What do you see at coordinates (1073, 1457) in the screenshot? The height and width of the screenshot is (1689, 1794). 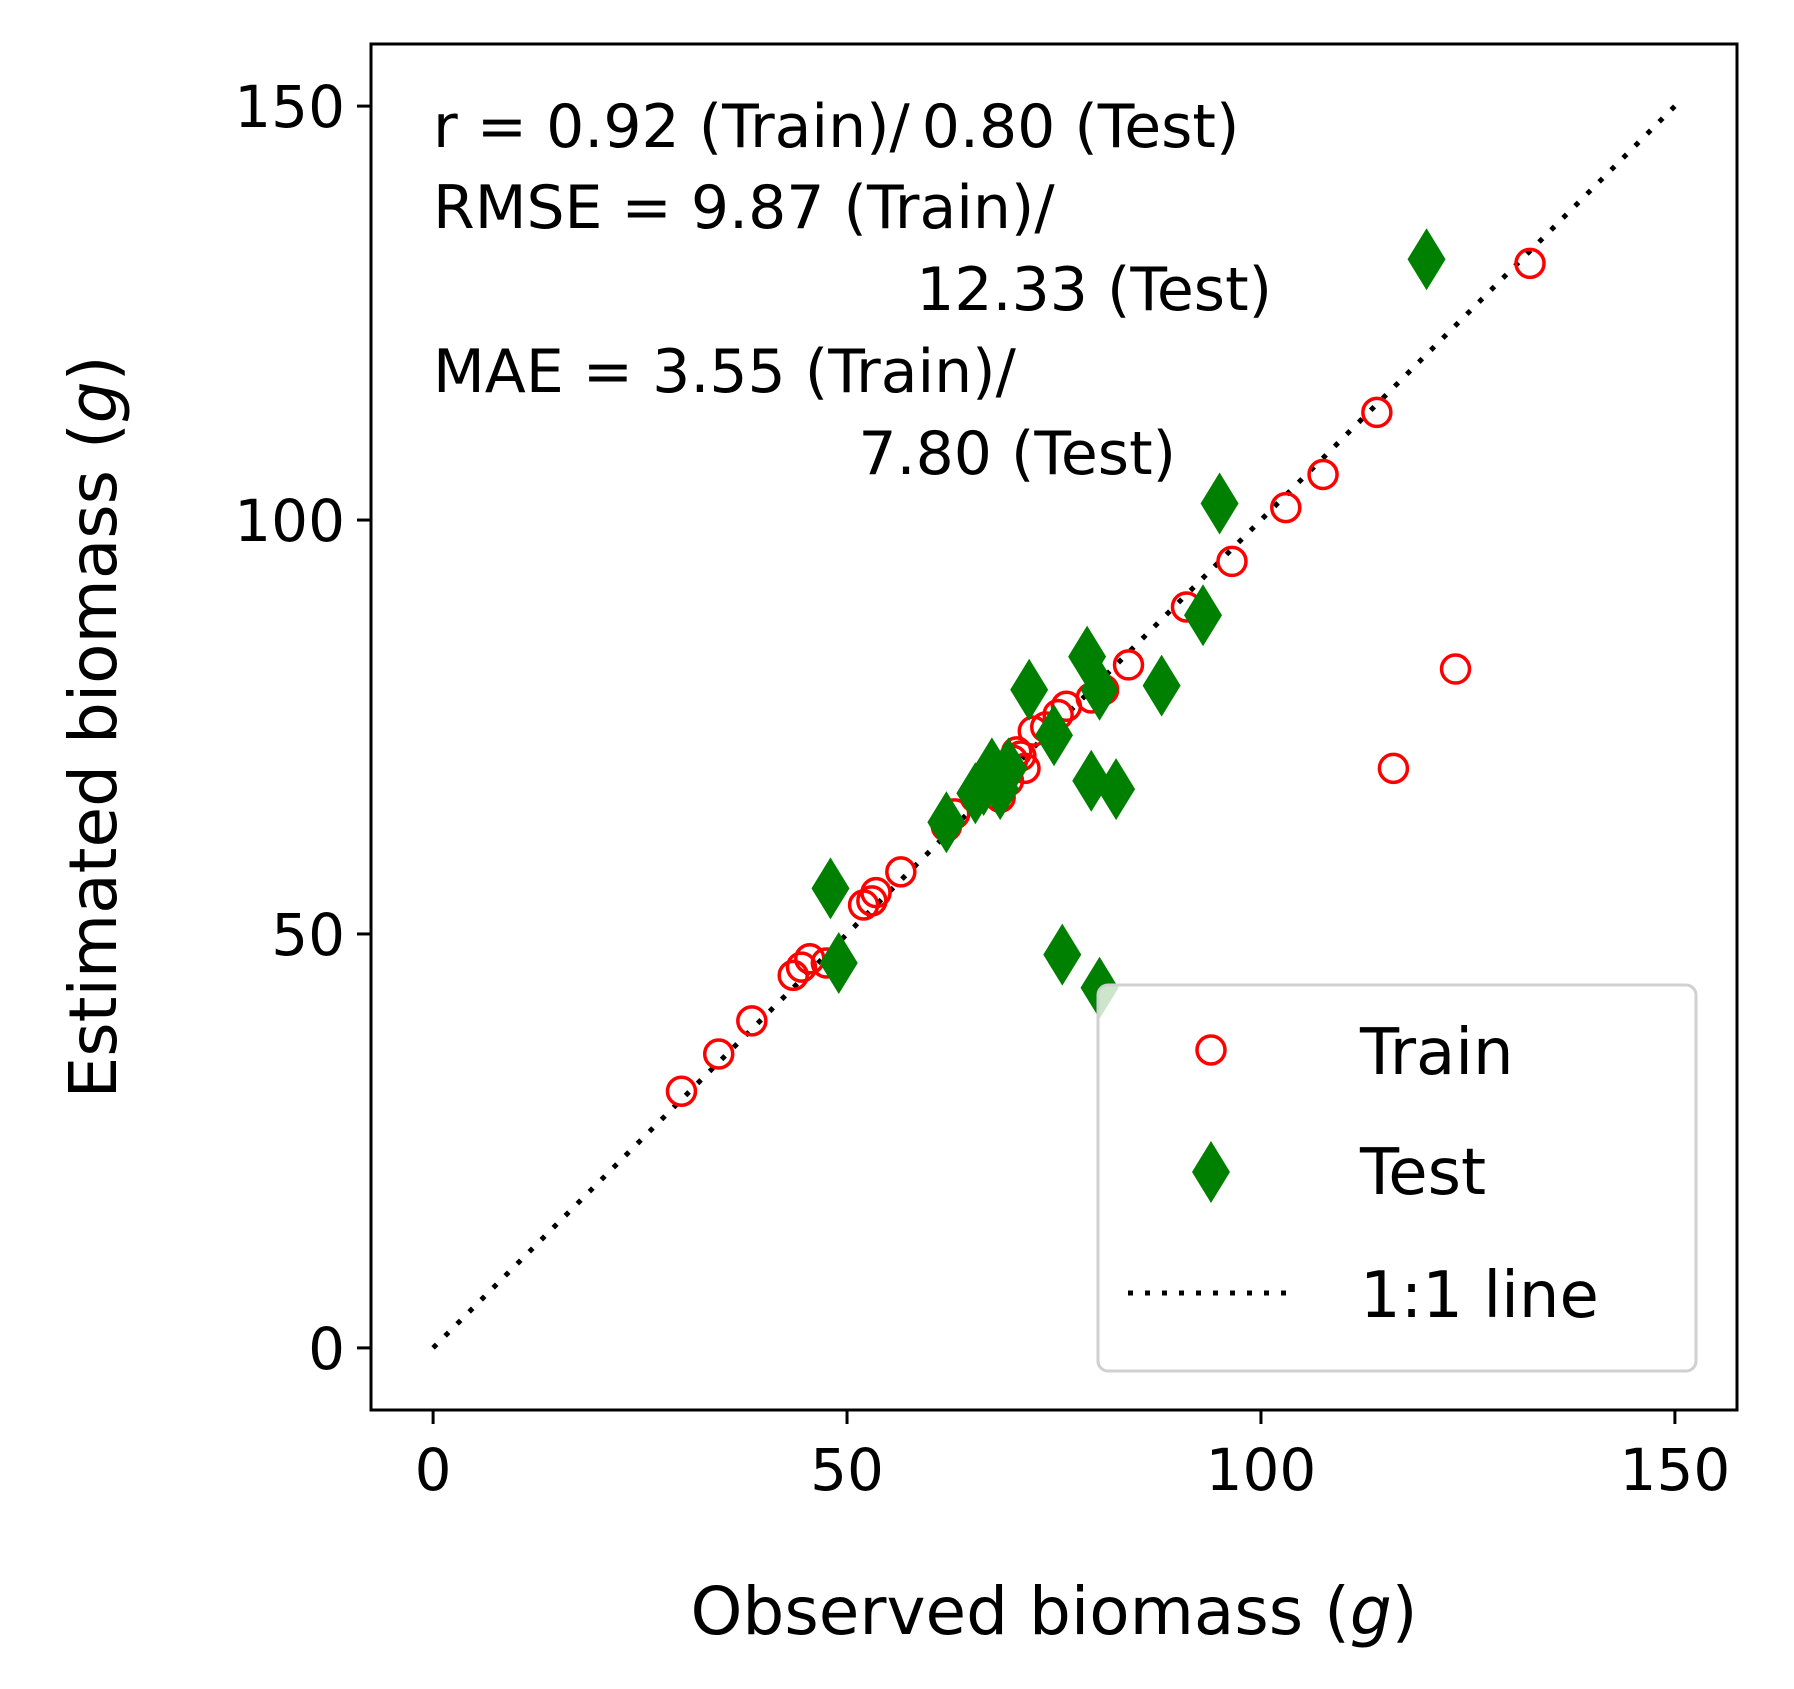 I see `x-axis: 0 50 100 150` at bounding box center [1073, 1457].